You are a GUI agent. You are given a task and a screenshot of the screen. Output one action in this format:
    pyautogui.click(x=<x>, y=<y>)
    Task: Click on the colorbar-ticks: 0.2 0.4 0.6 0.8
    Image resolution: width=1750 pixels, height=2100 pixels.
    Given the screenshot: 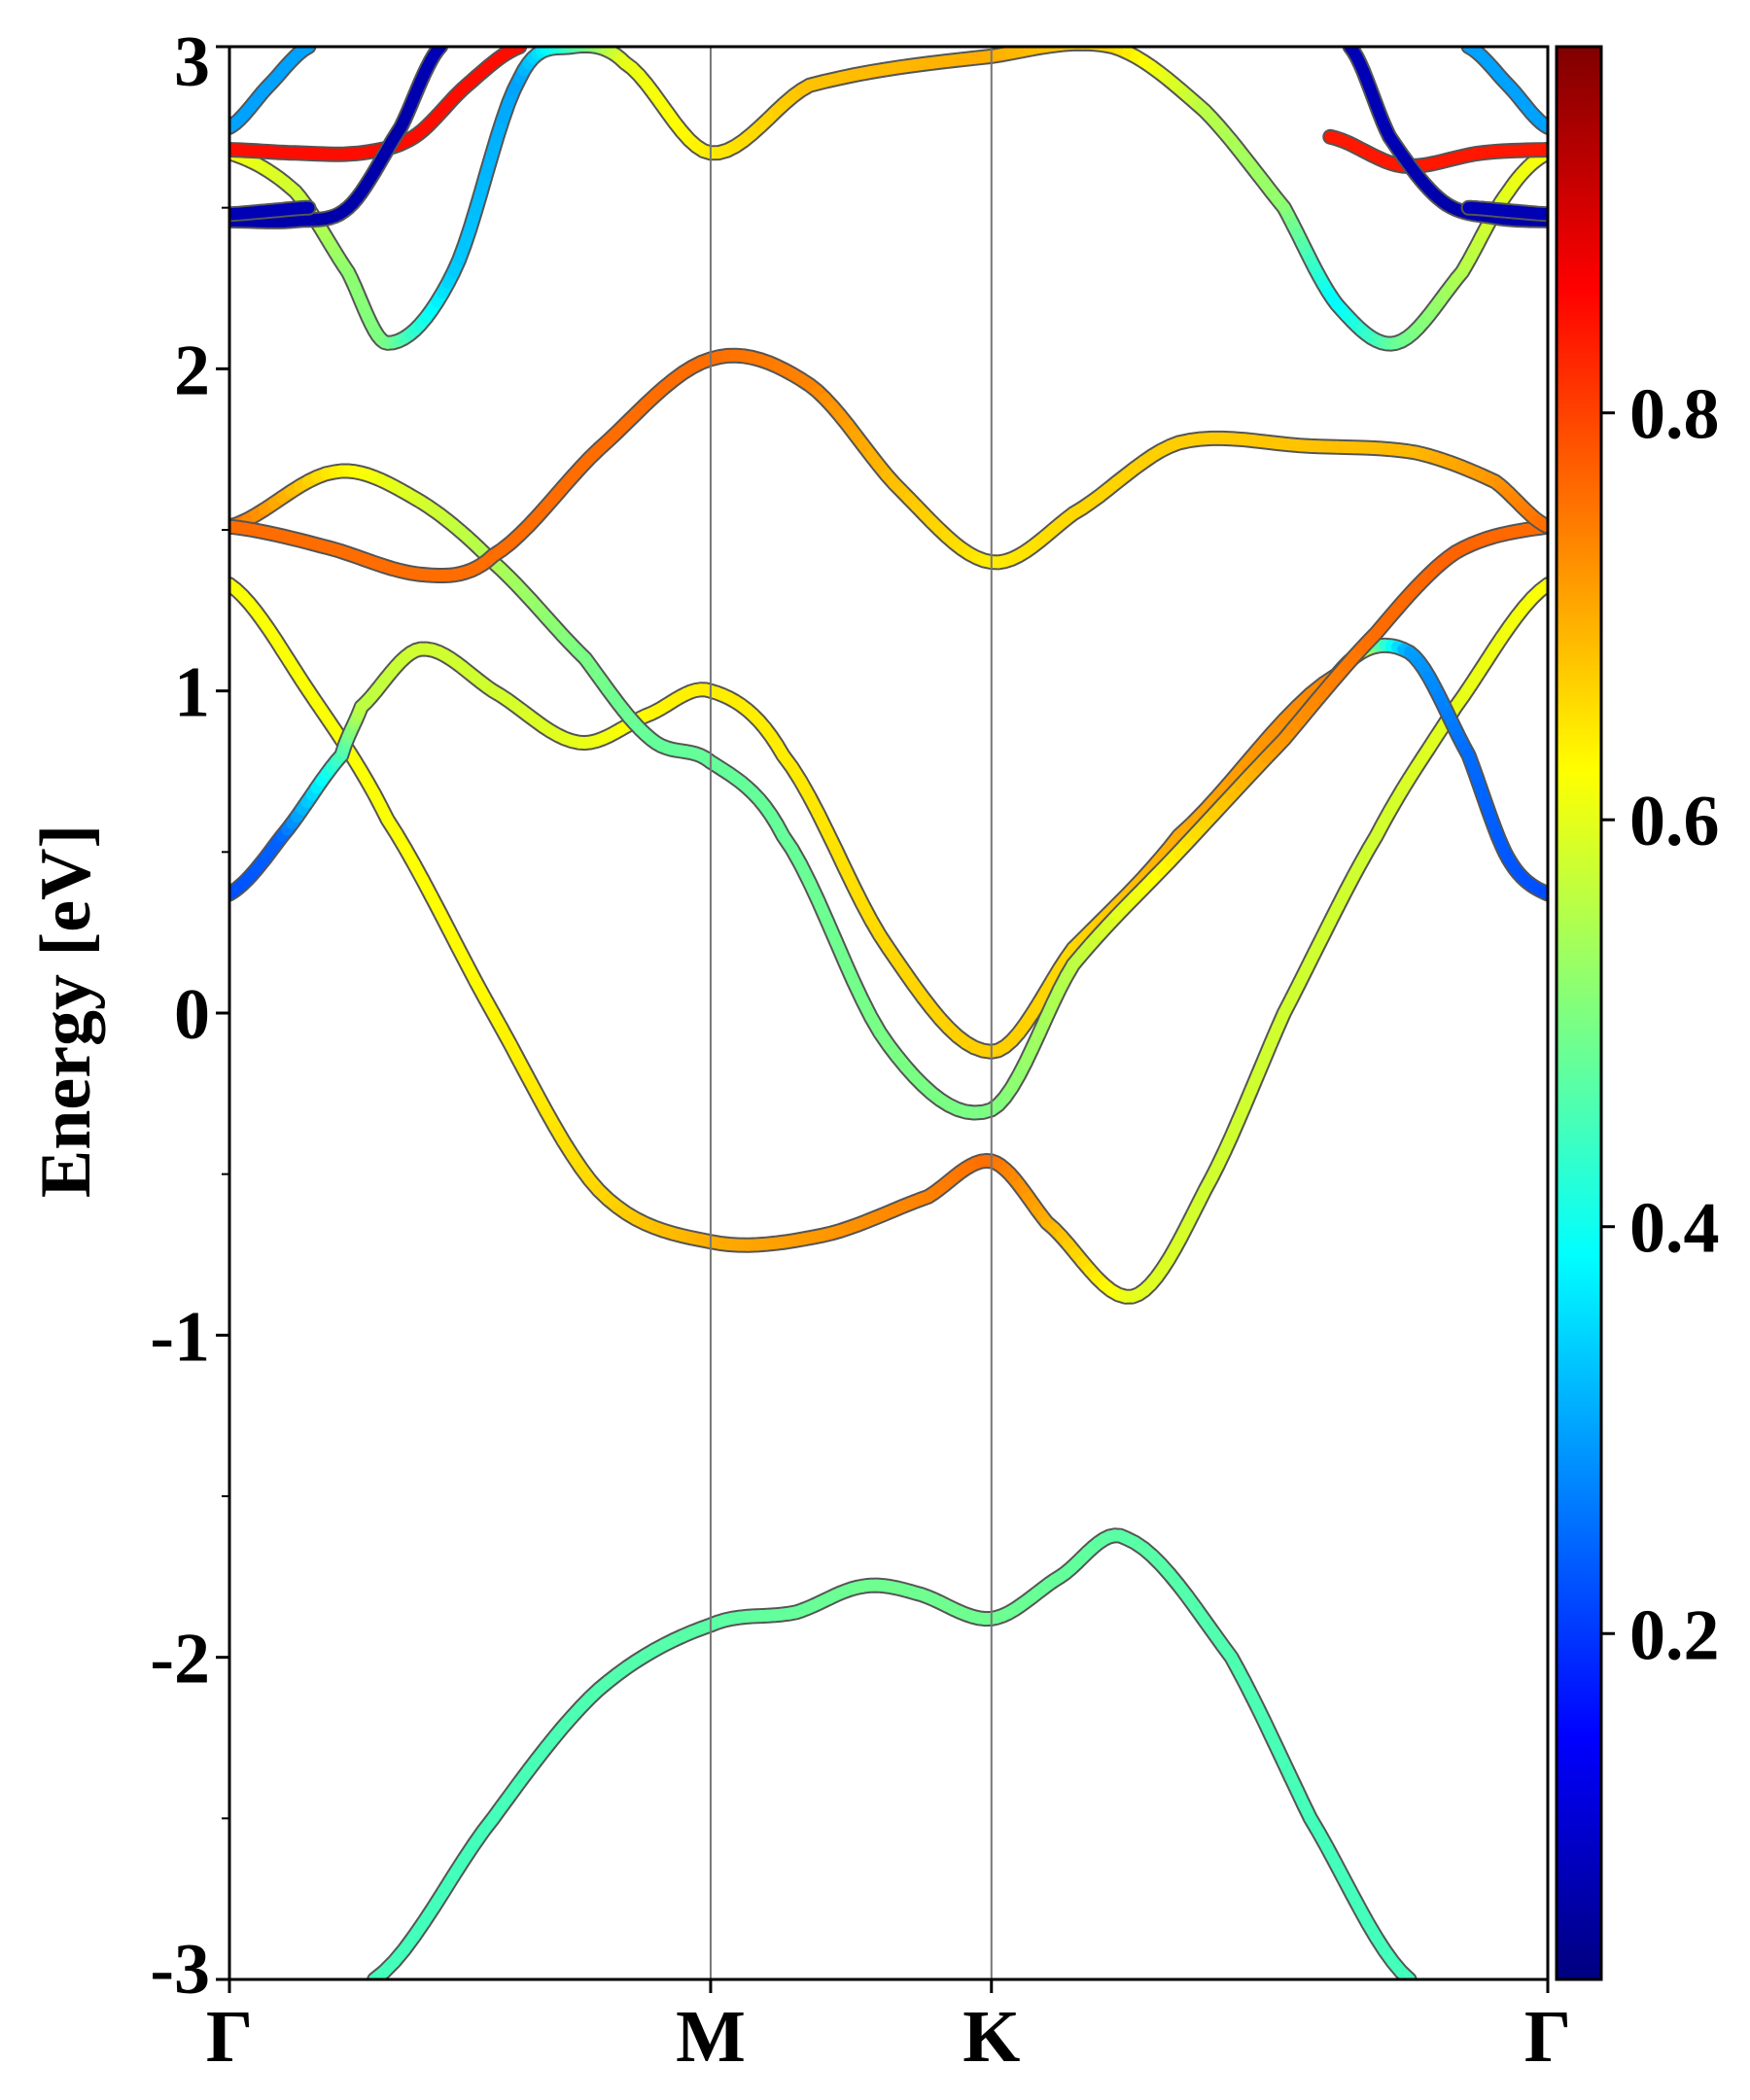 What is the action you would take?
    pyautogui.click(x=1660, y=1025)
    